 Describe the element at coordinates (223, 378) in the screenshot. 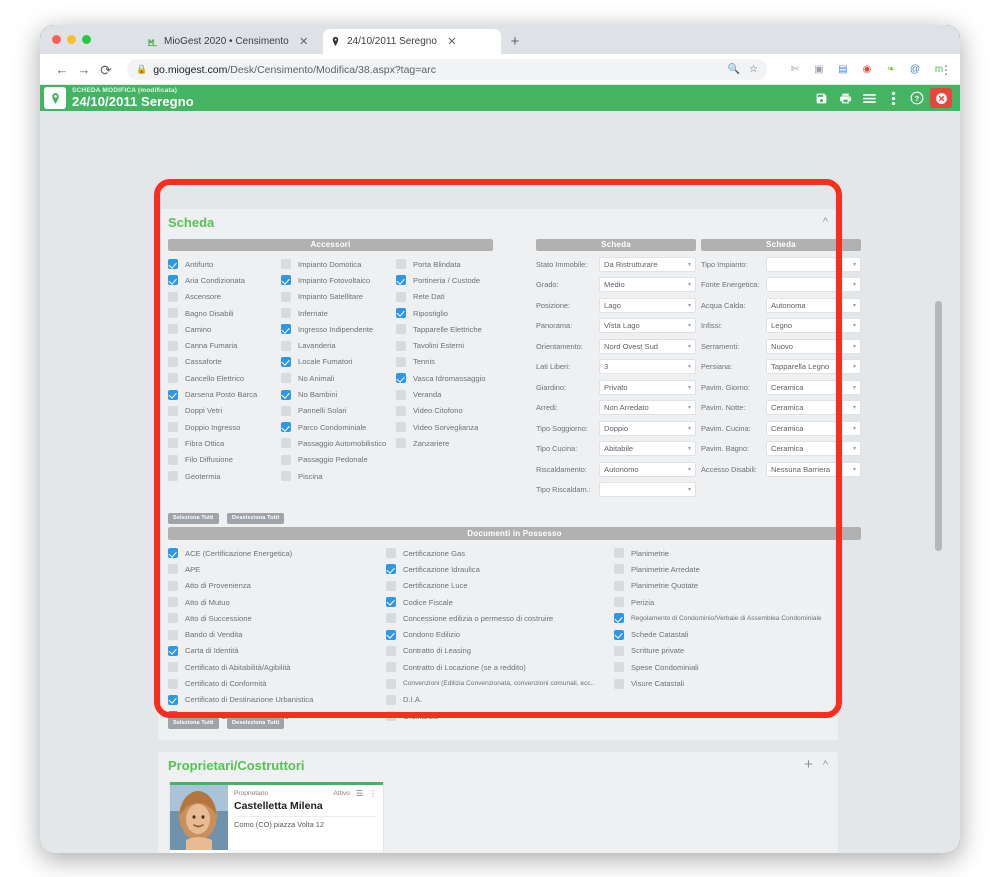

I see `checkbox-row: Cancello Elettrico` at that location.